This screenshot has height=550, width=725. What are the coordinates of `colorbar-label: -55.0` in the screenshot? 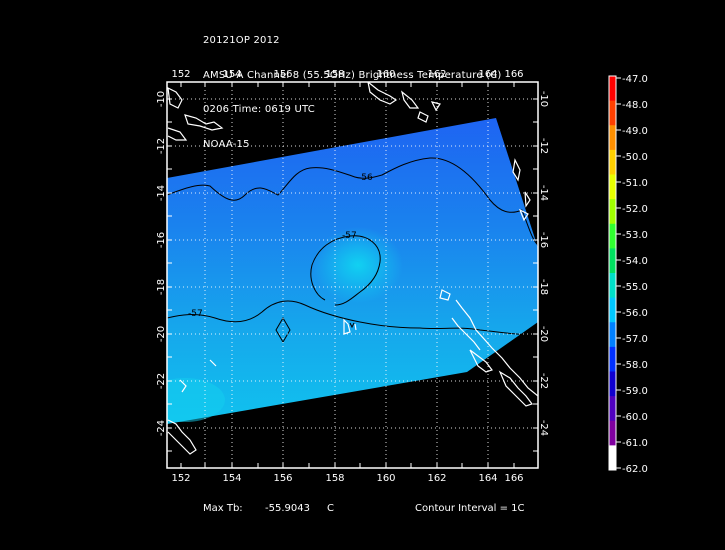 It's located at (635, 287).